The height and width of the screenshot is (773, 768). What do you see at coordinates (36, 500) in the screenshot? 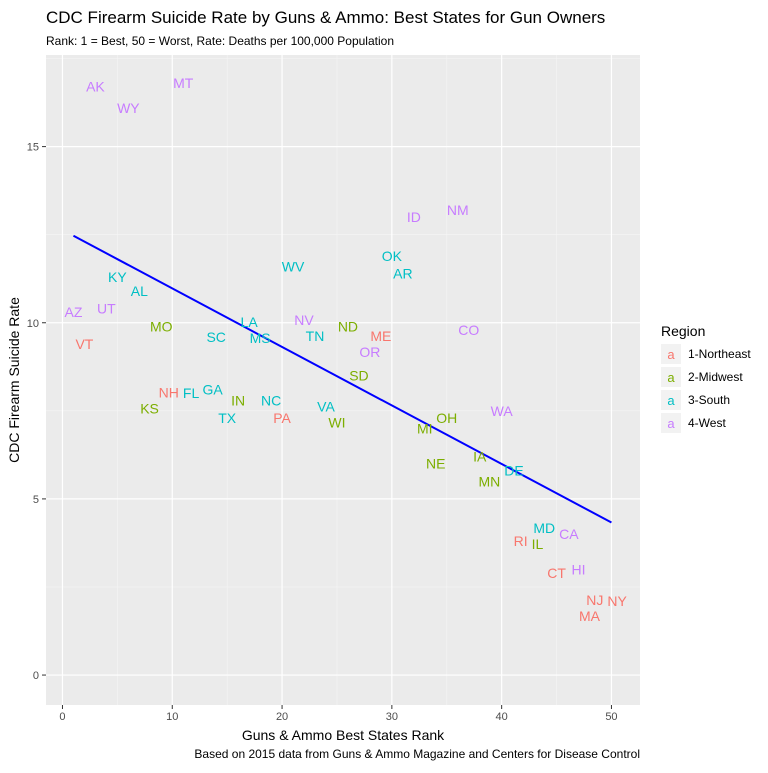
I see `y-tick-label: 5` at bounding box center [36, 500].